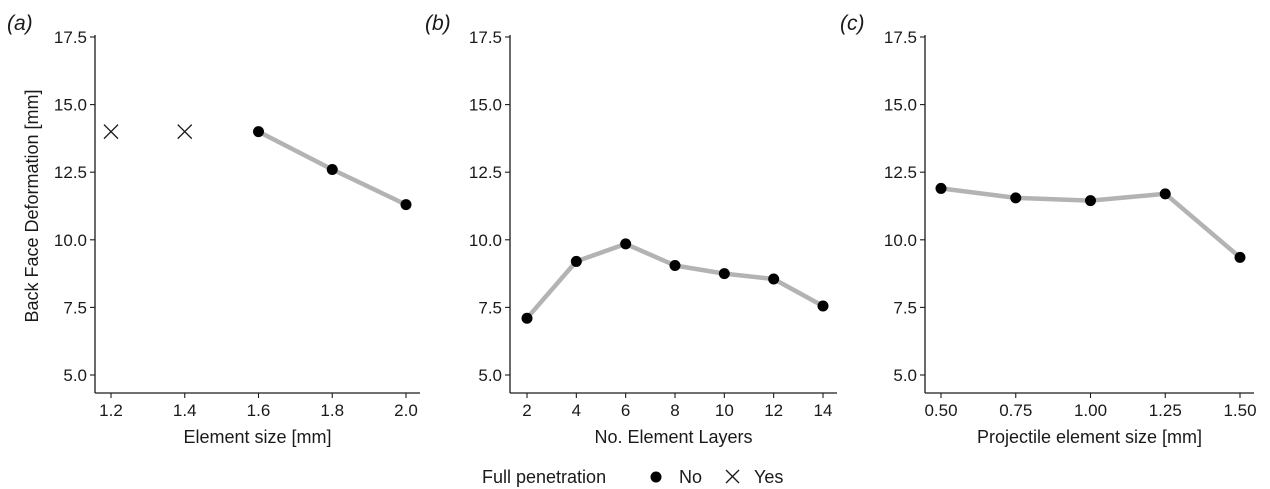  I want to click on legend-label-yes: Yes, so click(768, 477).